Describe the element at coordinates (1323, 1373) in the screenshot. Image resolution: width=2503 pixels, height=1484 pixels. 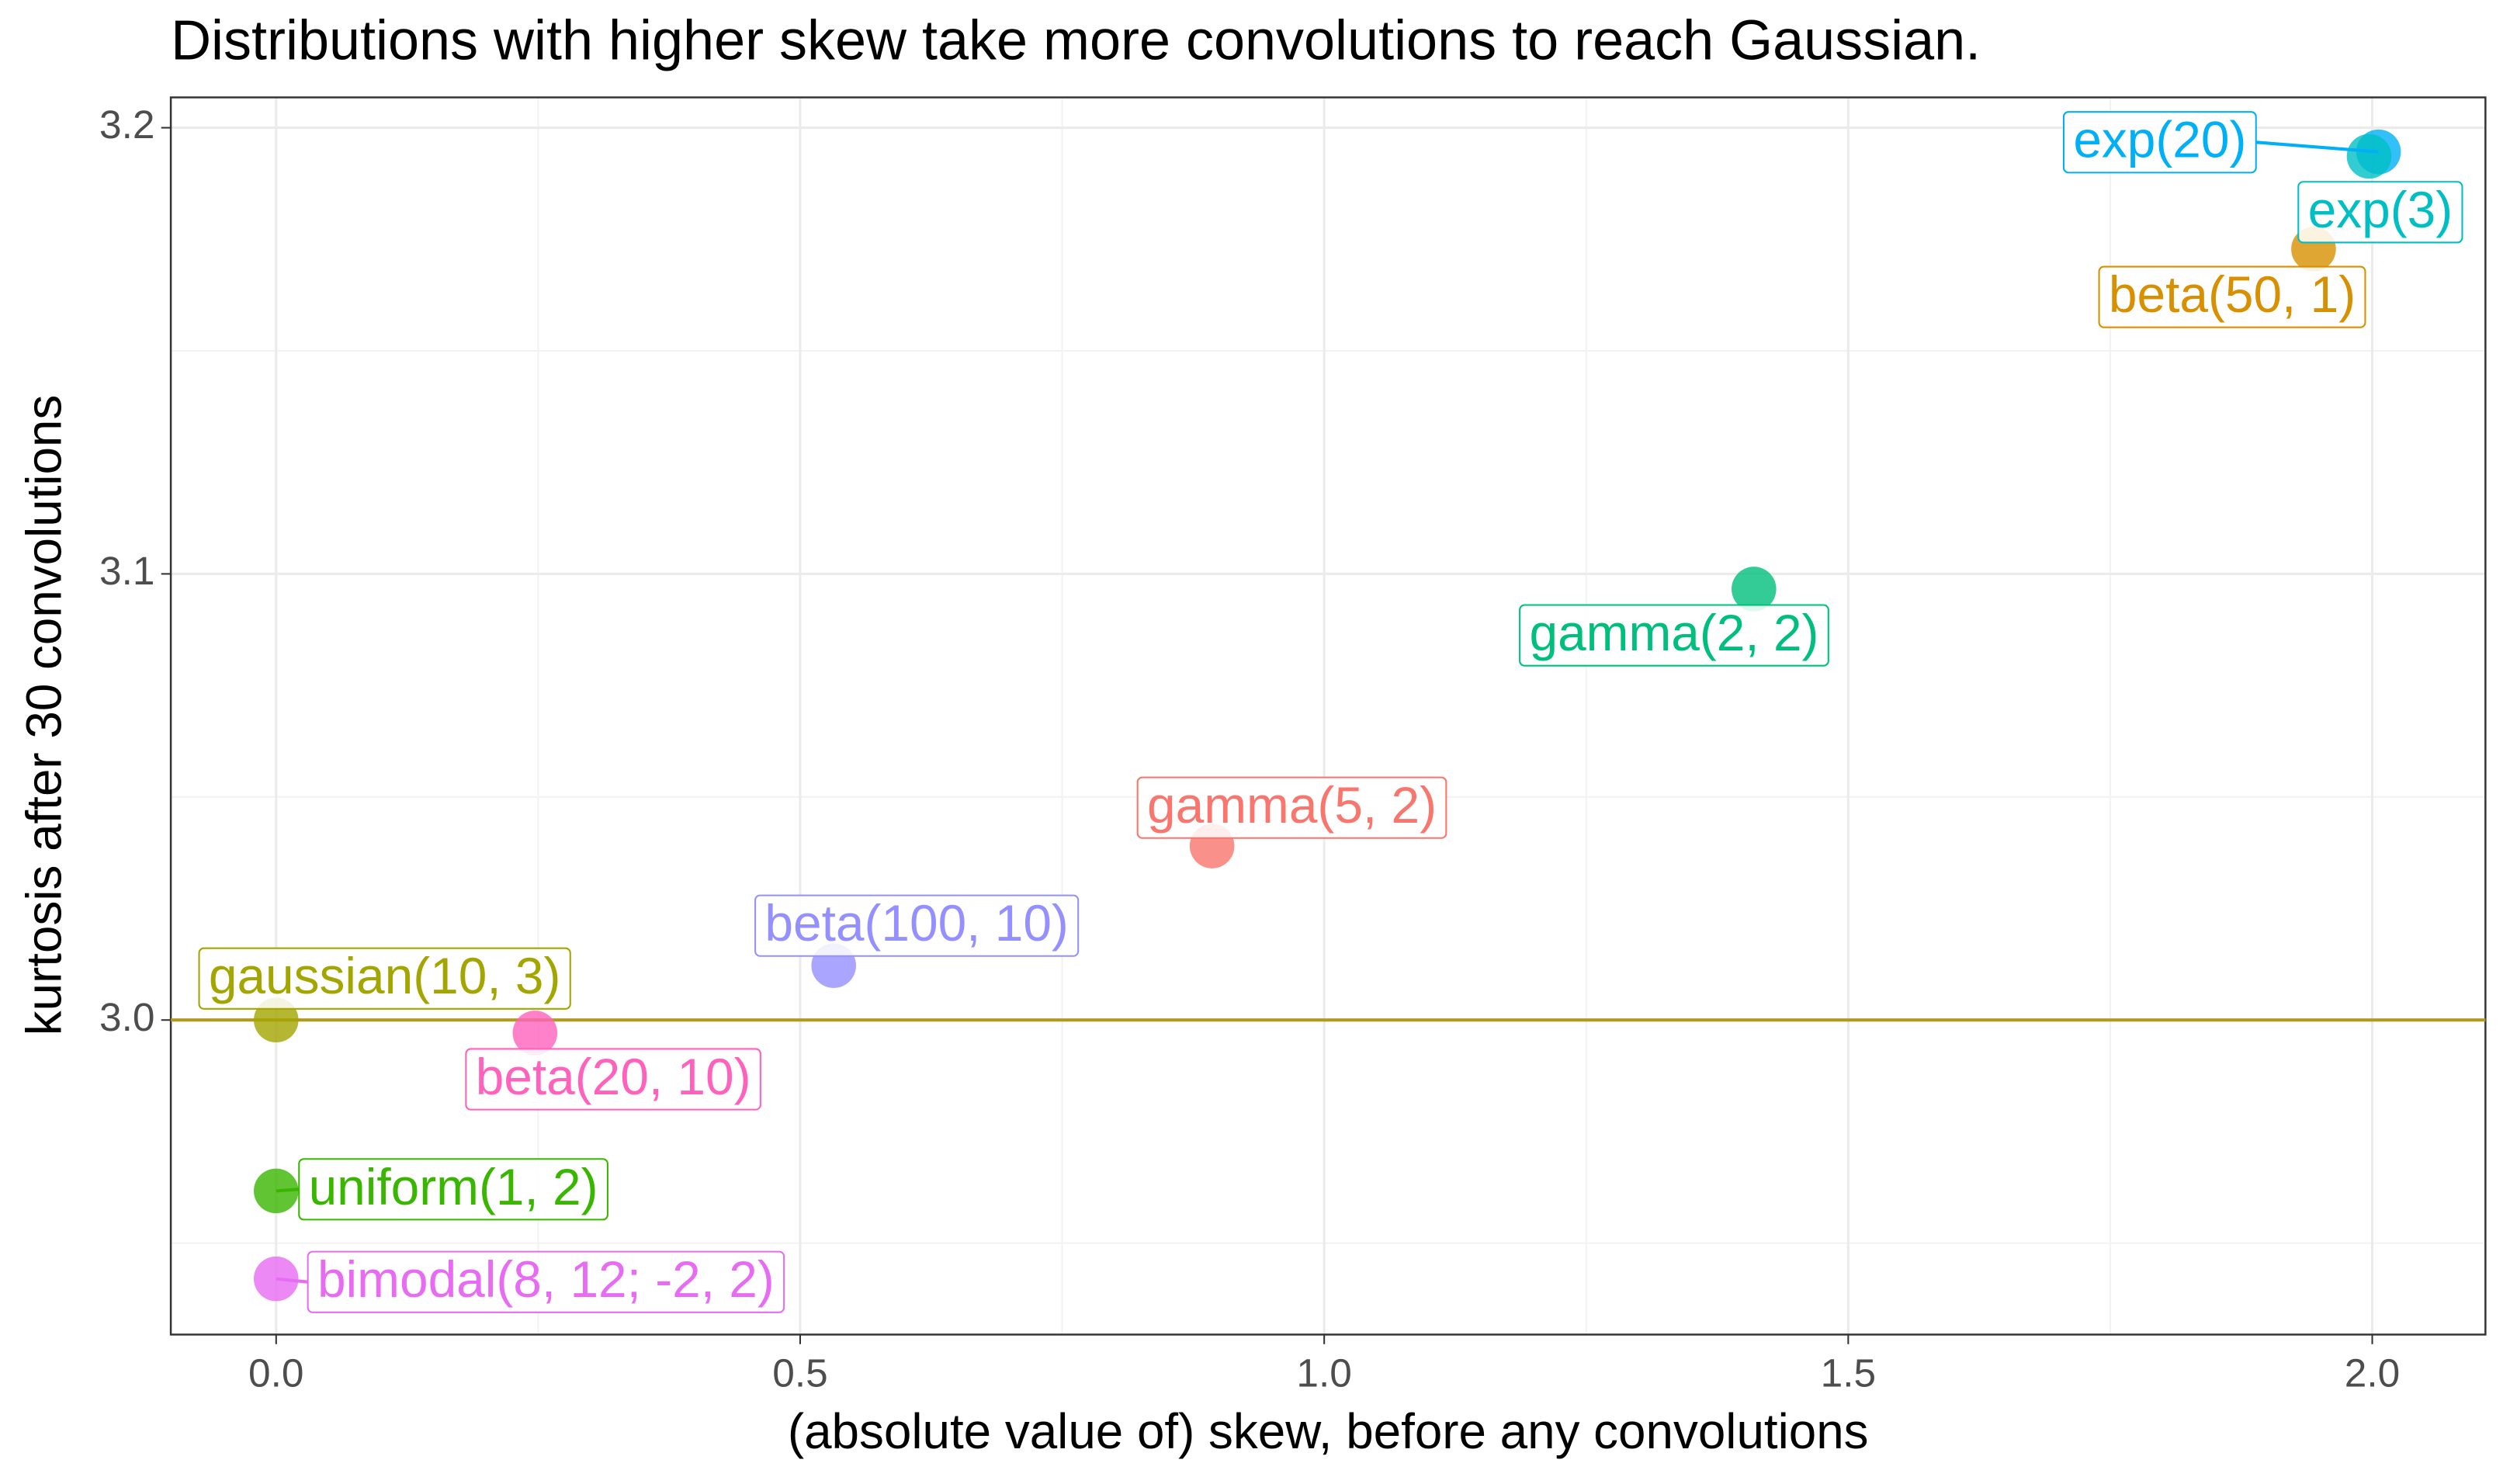
I see `x-tick-label: 1.0` at that location.